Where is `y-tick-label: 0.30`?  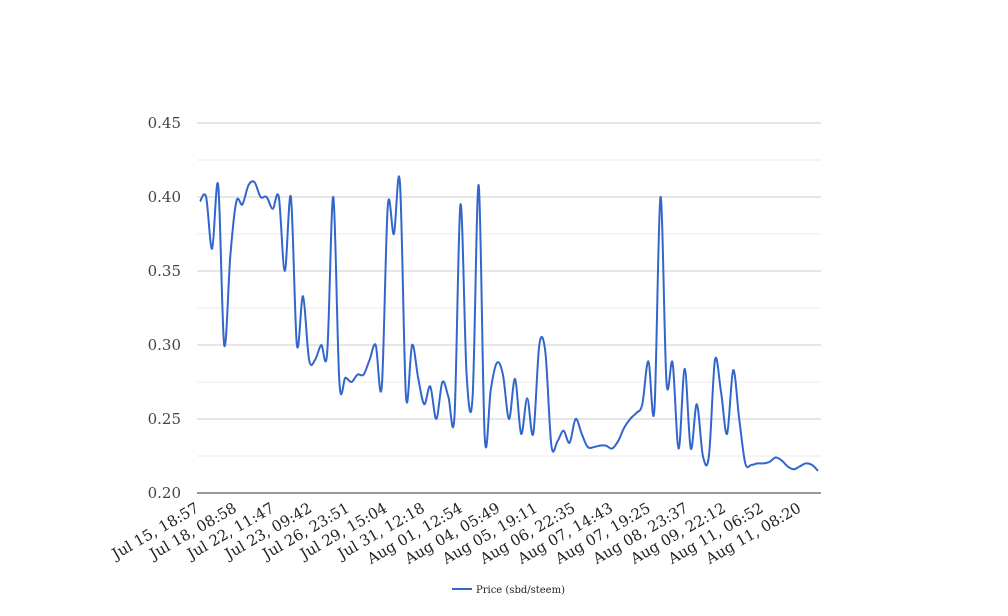 y-tick-label: 0.30 is located at coordinates (164, 345).